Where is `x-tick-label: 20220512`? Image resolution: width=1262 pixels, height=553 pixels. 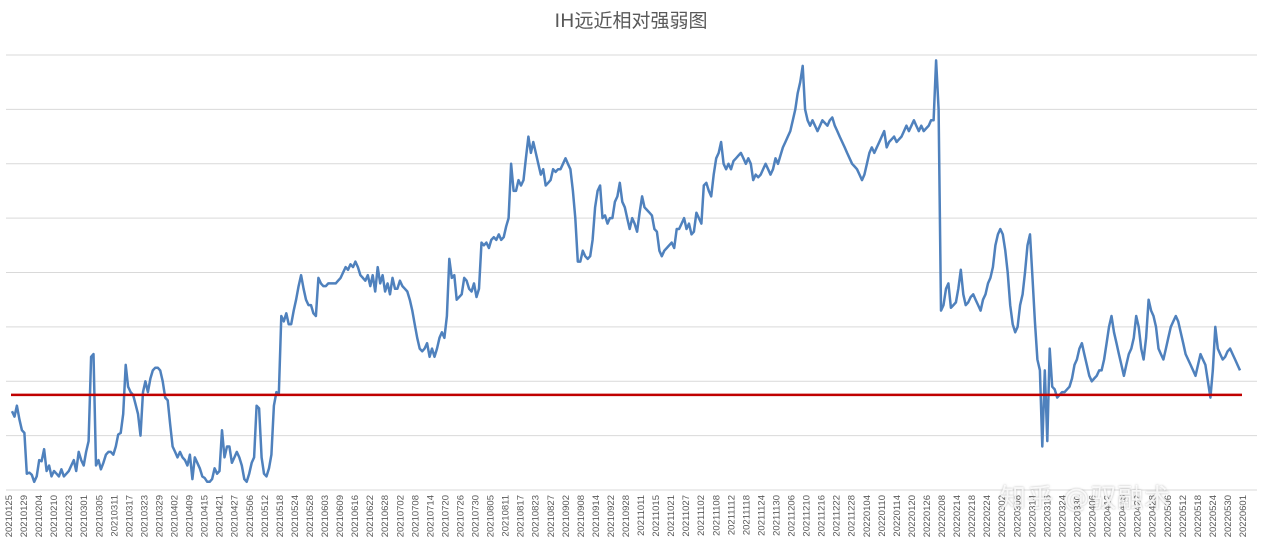
x-tick-label: 20220512 is located at coordinates (1183, 516).